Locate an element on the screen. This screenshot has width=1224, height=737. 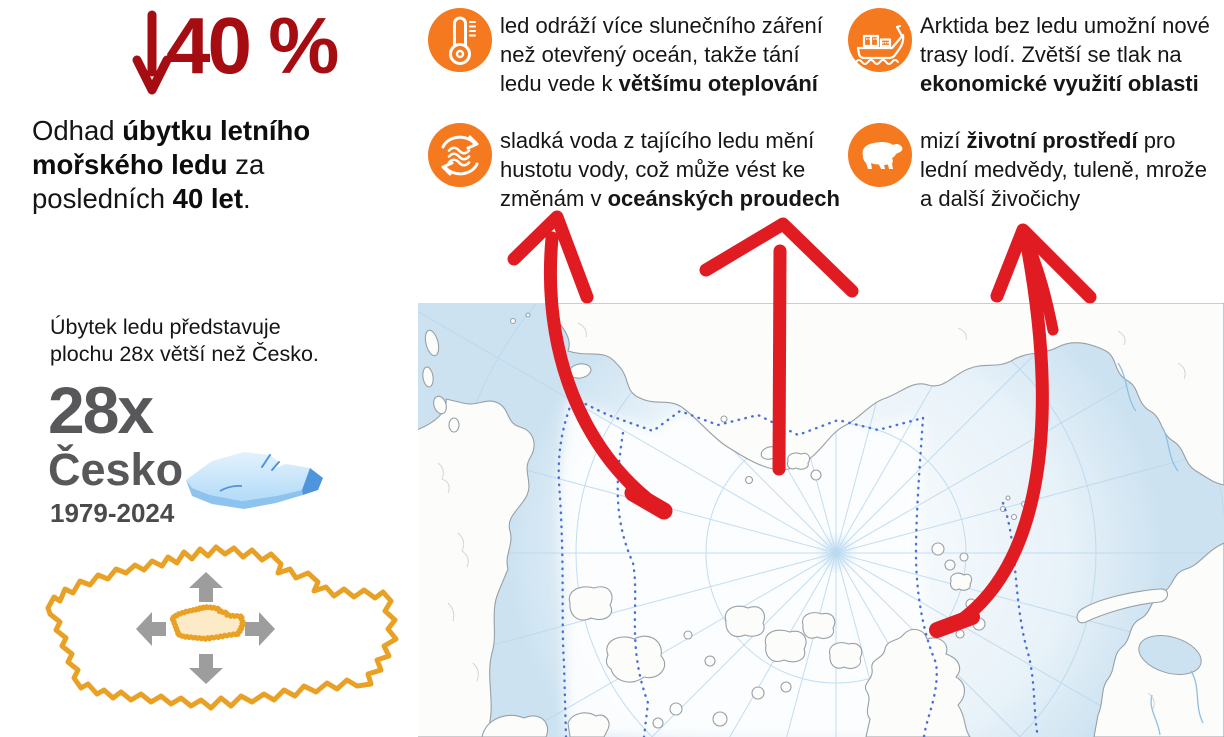
headline-percent: 40 % is located at coordinates (252, 45).